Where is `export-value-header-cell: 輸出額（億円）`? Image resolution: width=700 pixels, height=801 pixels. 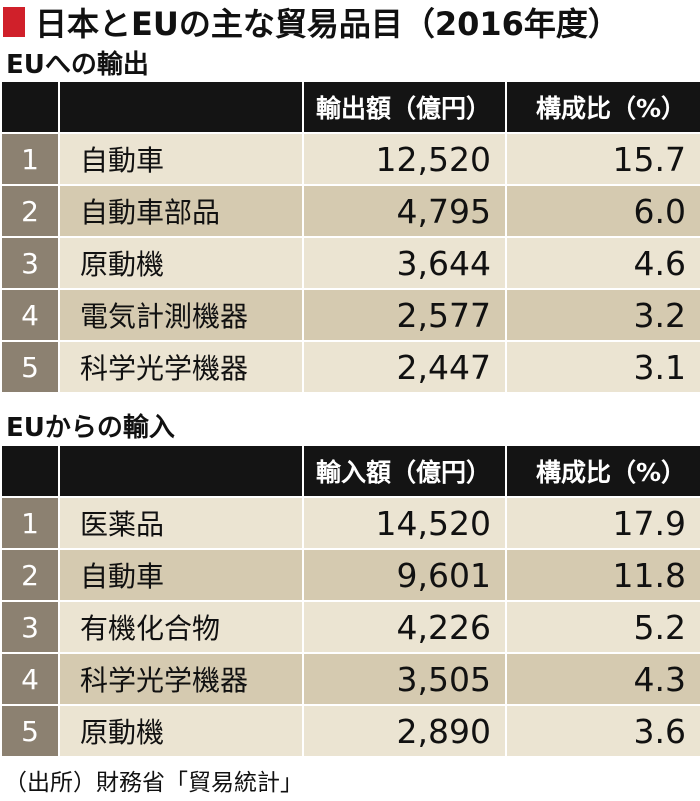 export-value-header-cell: 輸出額（億円） is located at coordinates (404, 107).